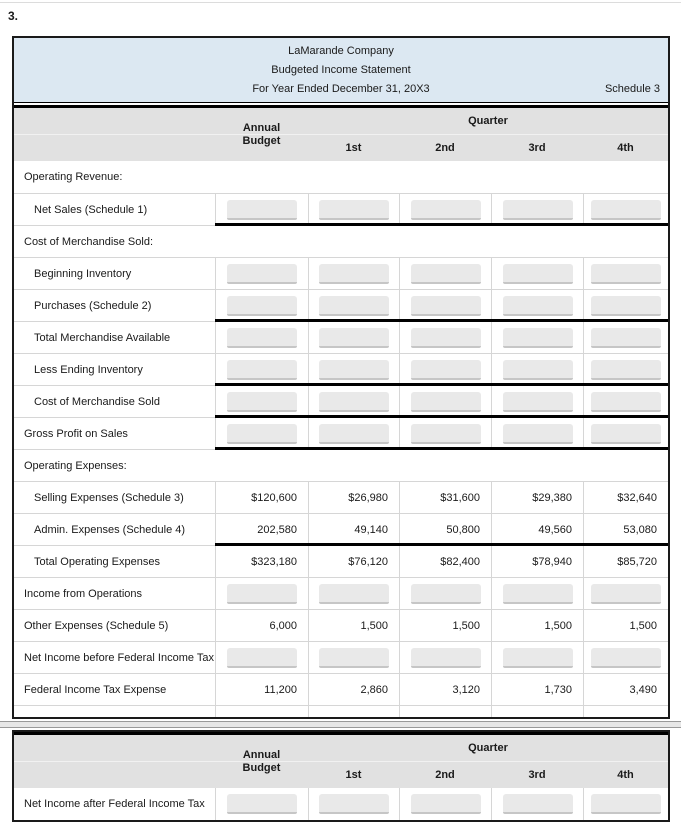  Describe the element at coordinates (88, 369) in the screenshot. I see `row-label: Less Ending Inventory` at that location.